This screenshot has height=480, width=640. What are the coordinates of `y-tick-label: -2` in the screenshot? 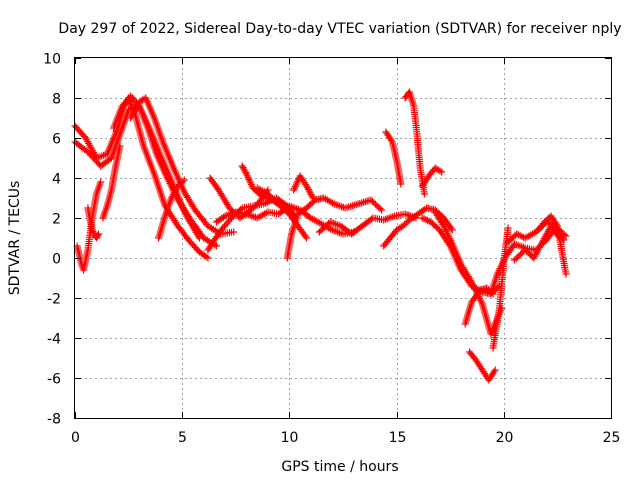 It's located at (54, 300).